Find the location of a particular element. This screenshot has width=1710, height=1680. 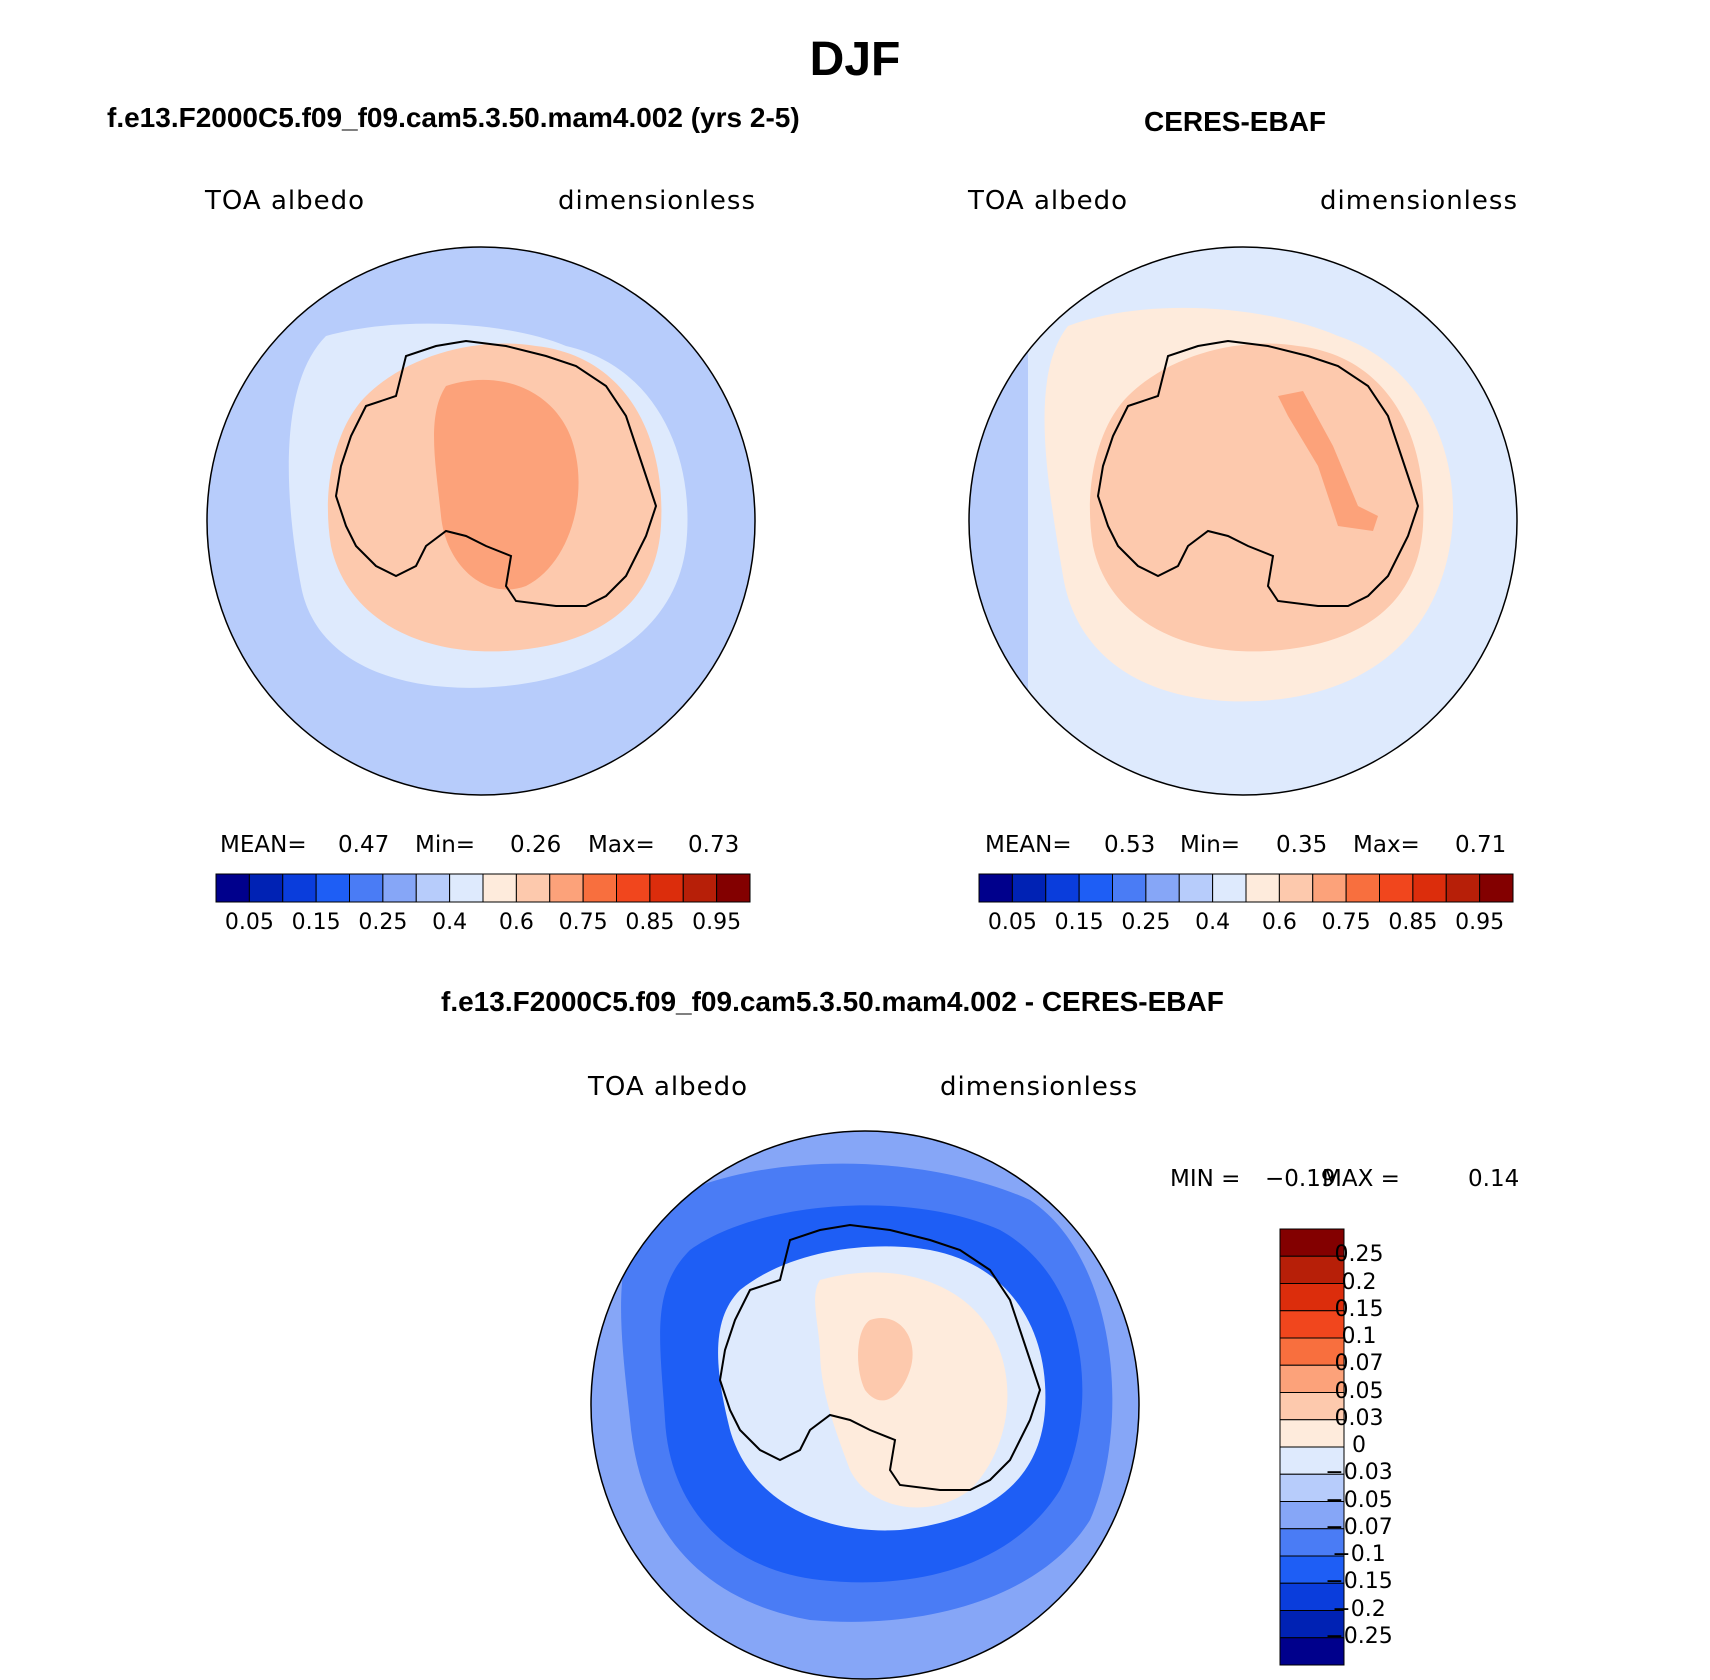

colorbar-model-tick-label: 0.75 is located at coordinates (583, 922).